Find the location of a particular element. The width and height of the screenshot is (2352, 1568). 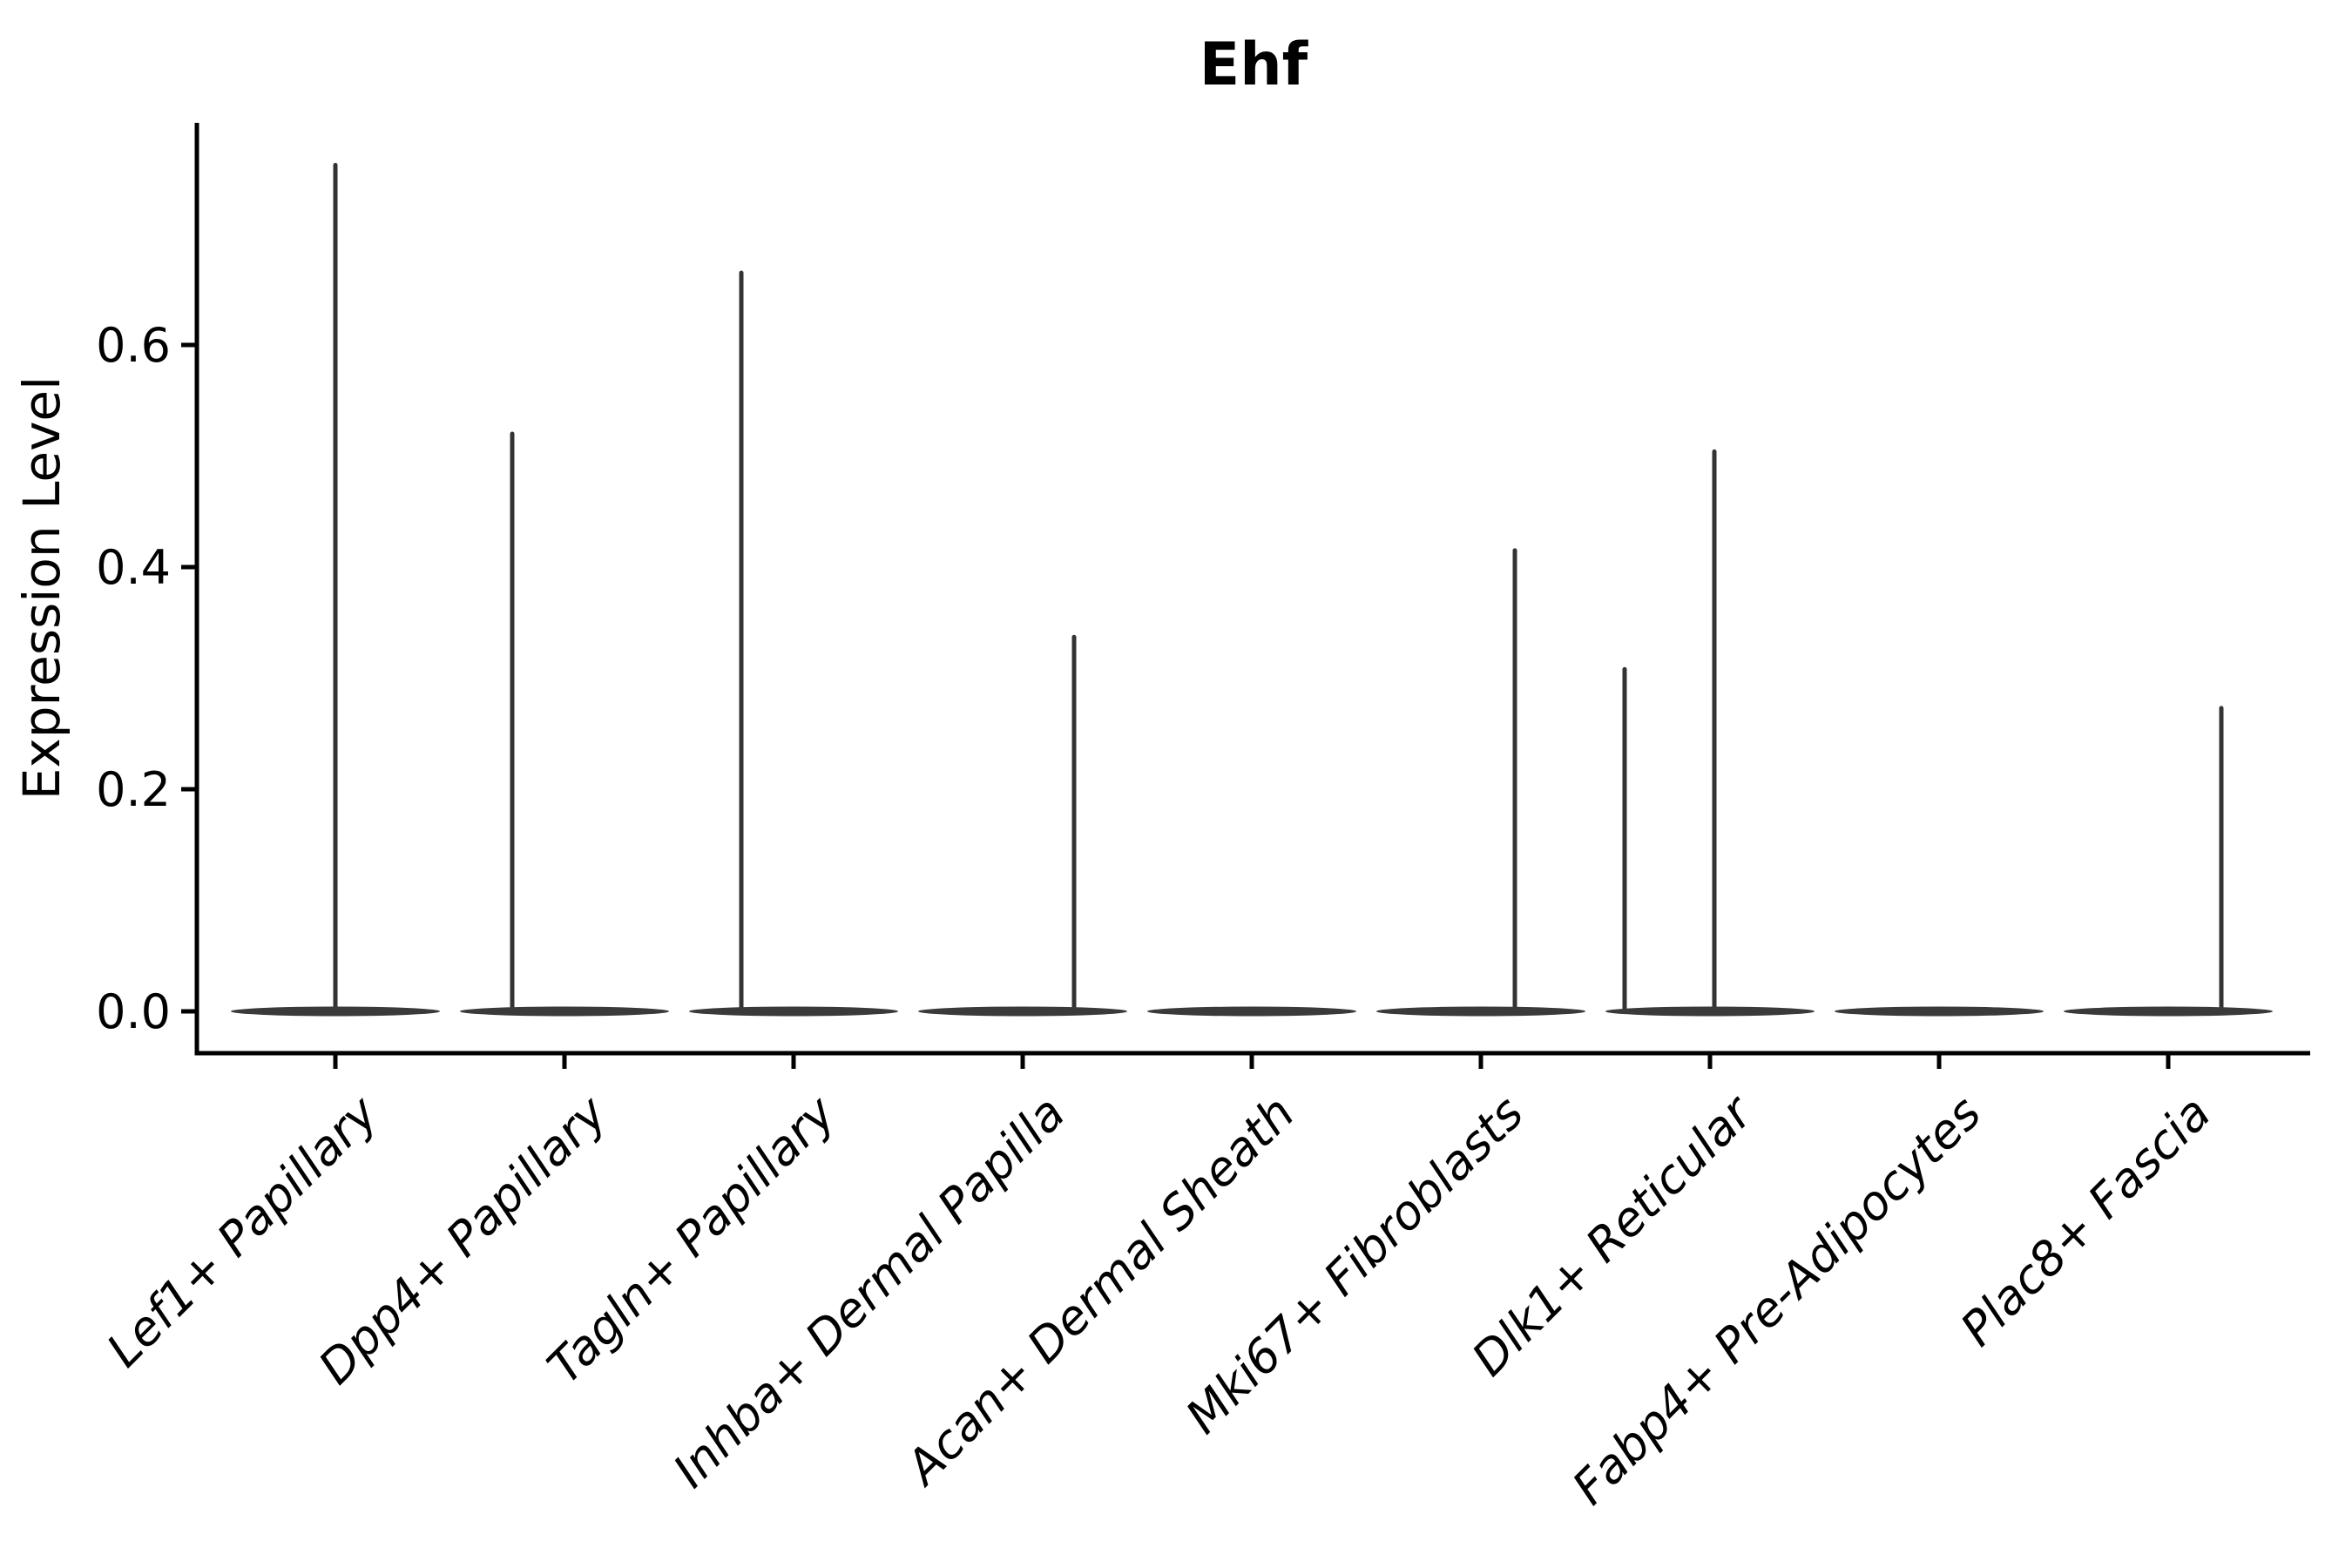

y-tick-label: 0.6 is located at coordinates (134, 346).